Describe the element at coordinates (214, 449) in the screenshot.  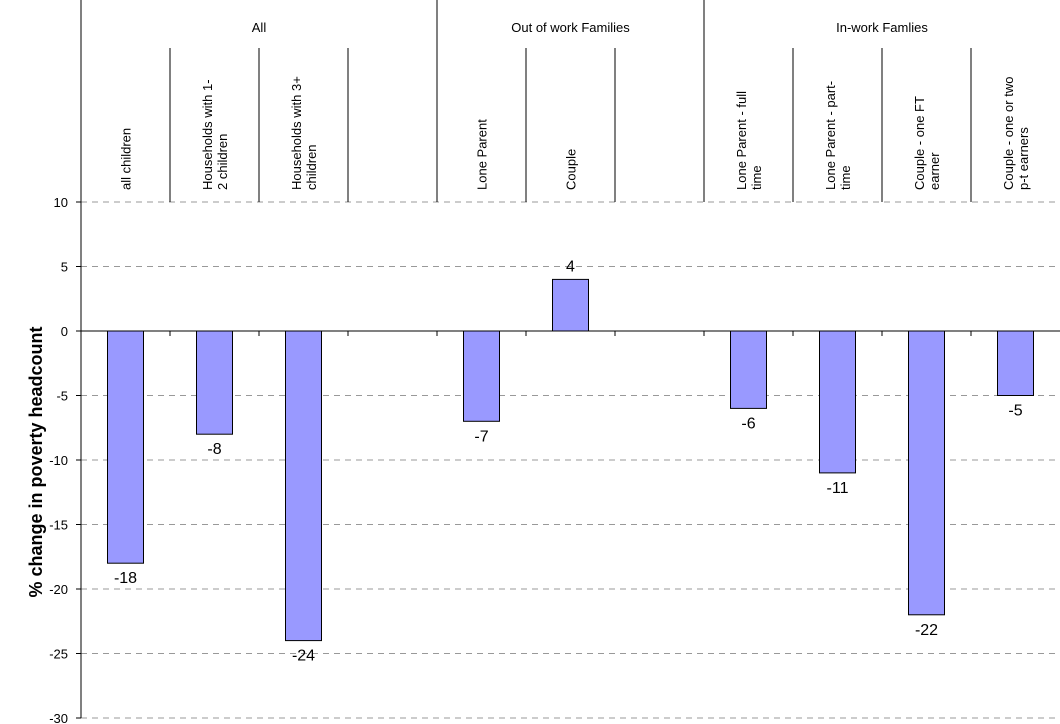
I see `data-label: -8` at that location.